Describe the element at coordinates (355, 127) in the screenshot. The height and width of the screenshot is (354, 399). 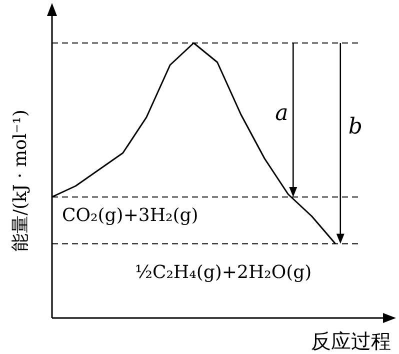
I see `annotation: b` at that location.